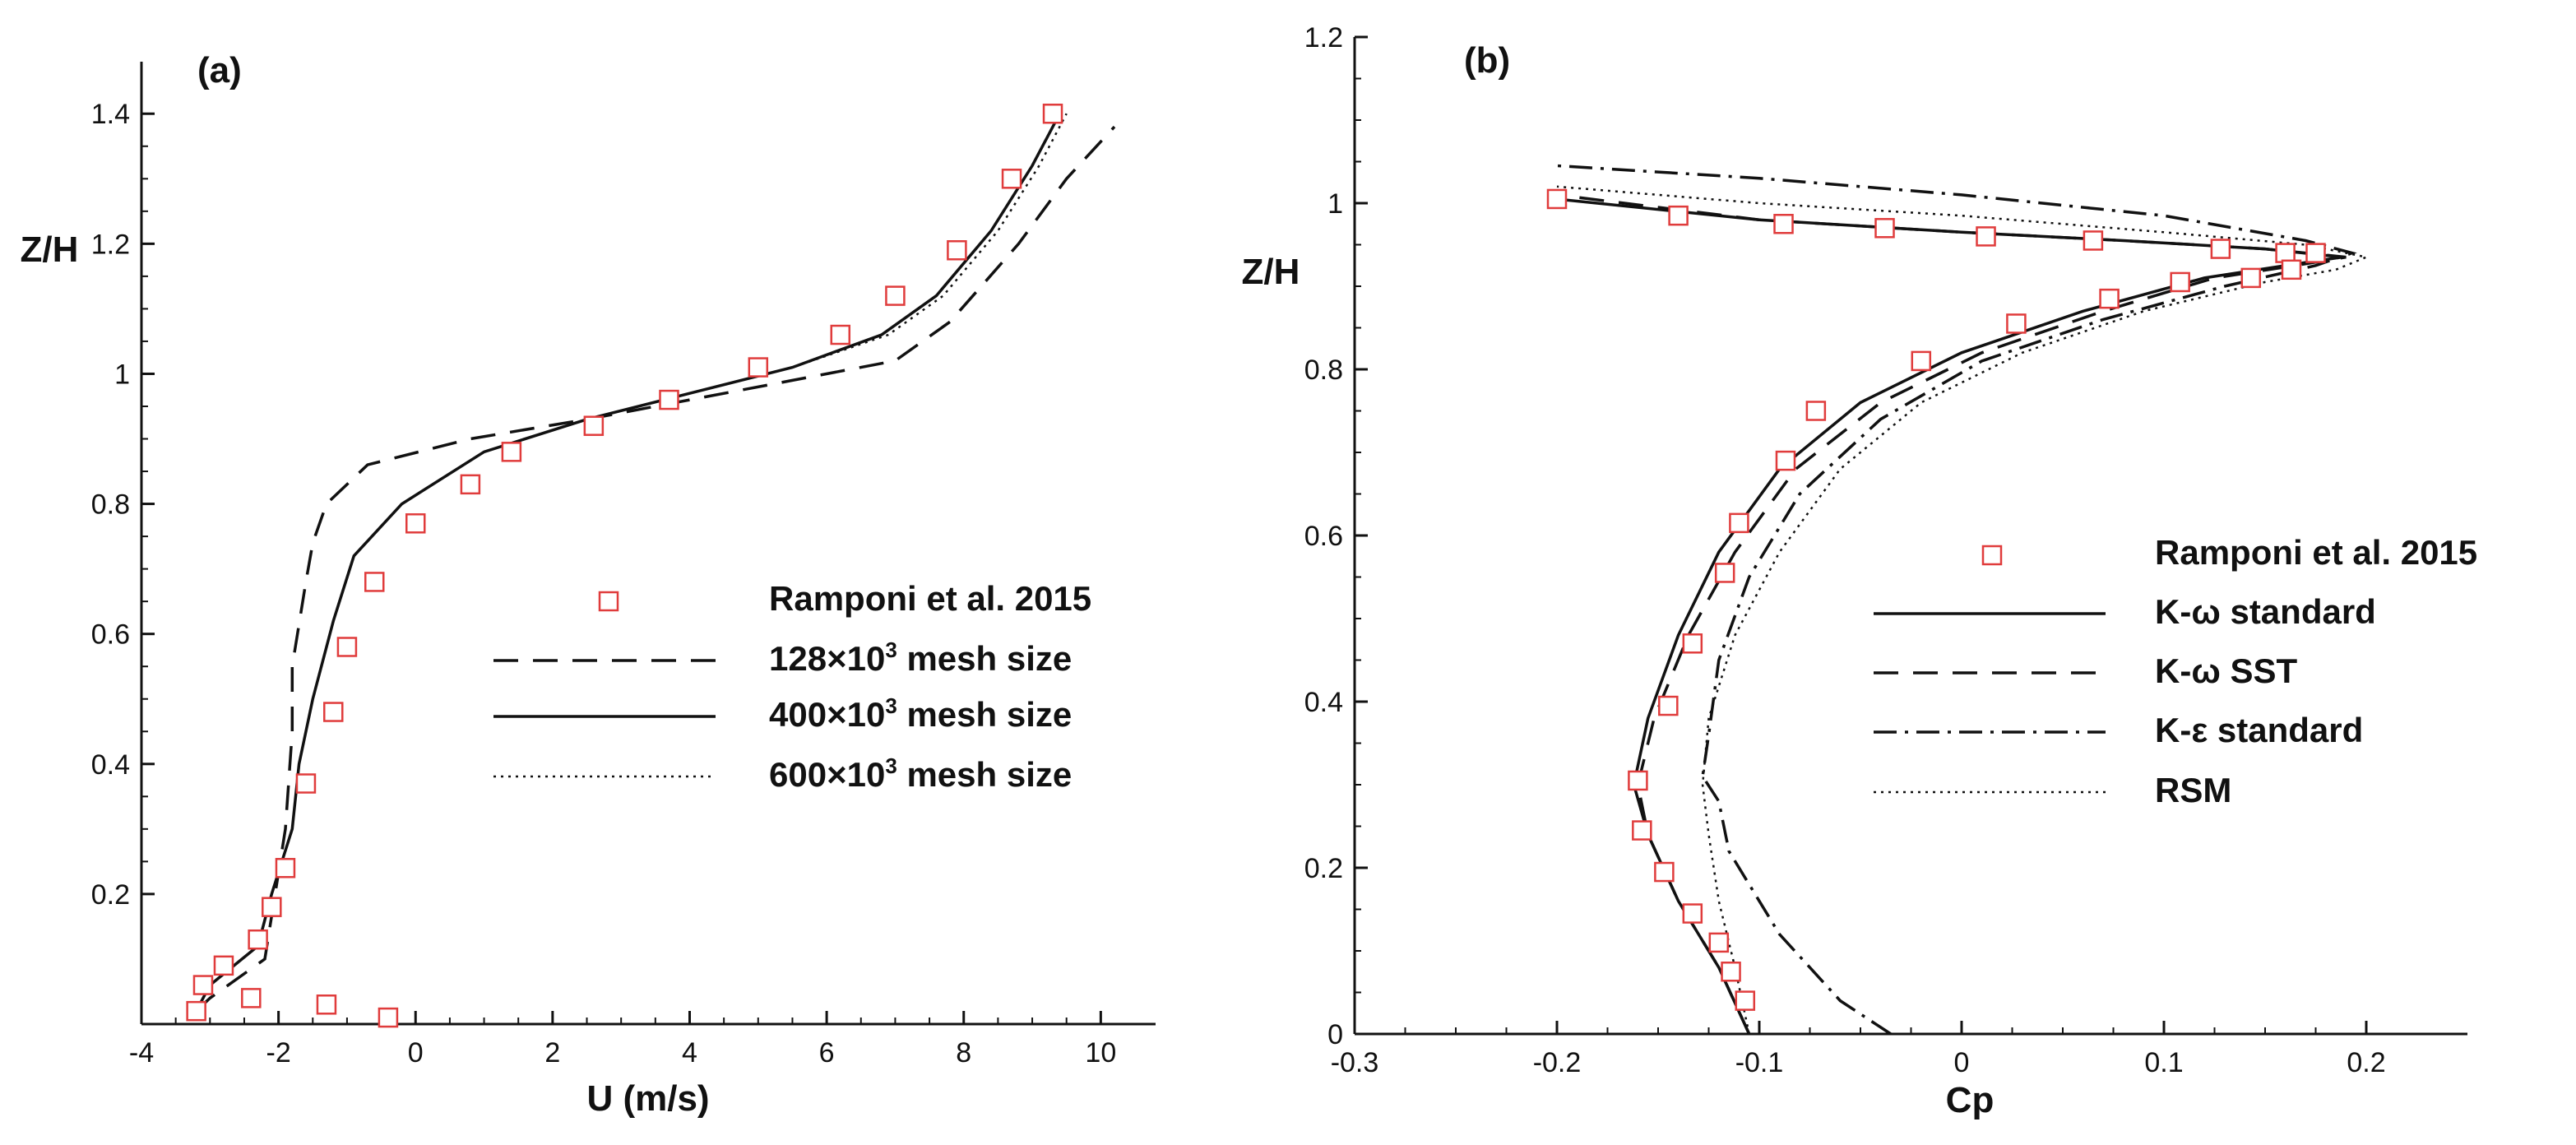 The width and height of the screenshot is (2576, 1145). Describe the element at coordinates (2316, 552) in the screenshot. I see `chart-1-legend-label: Ramponi et al. 2015` at that location.